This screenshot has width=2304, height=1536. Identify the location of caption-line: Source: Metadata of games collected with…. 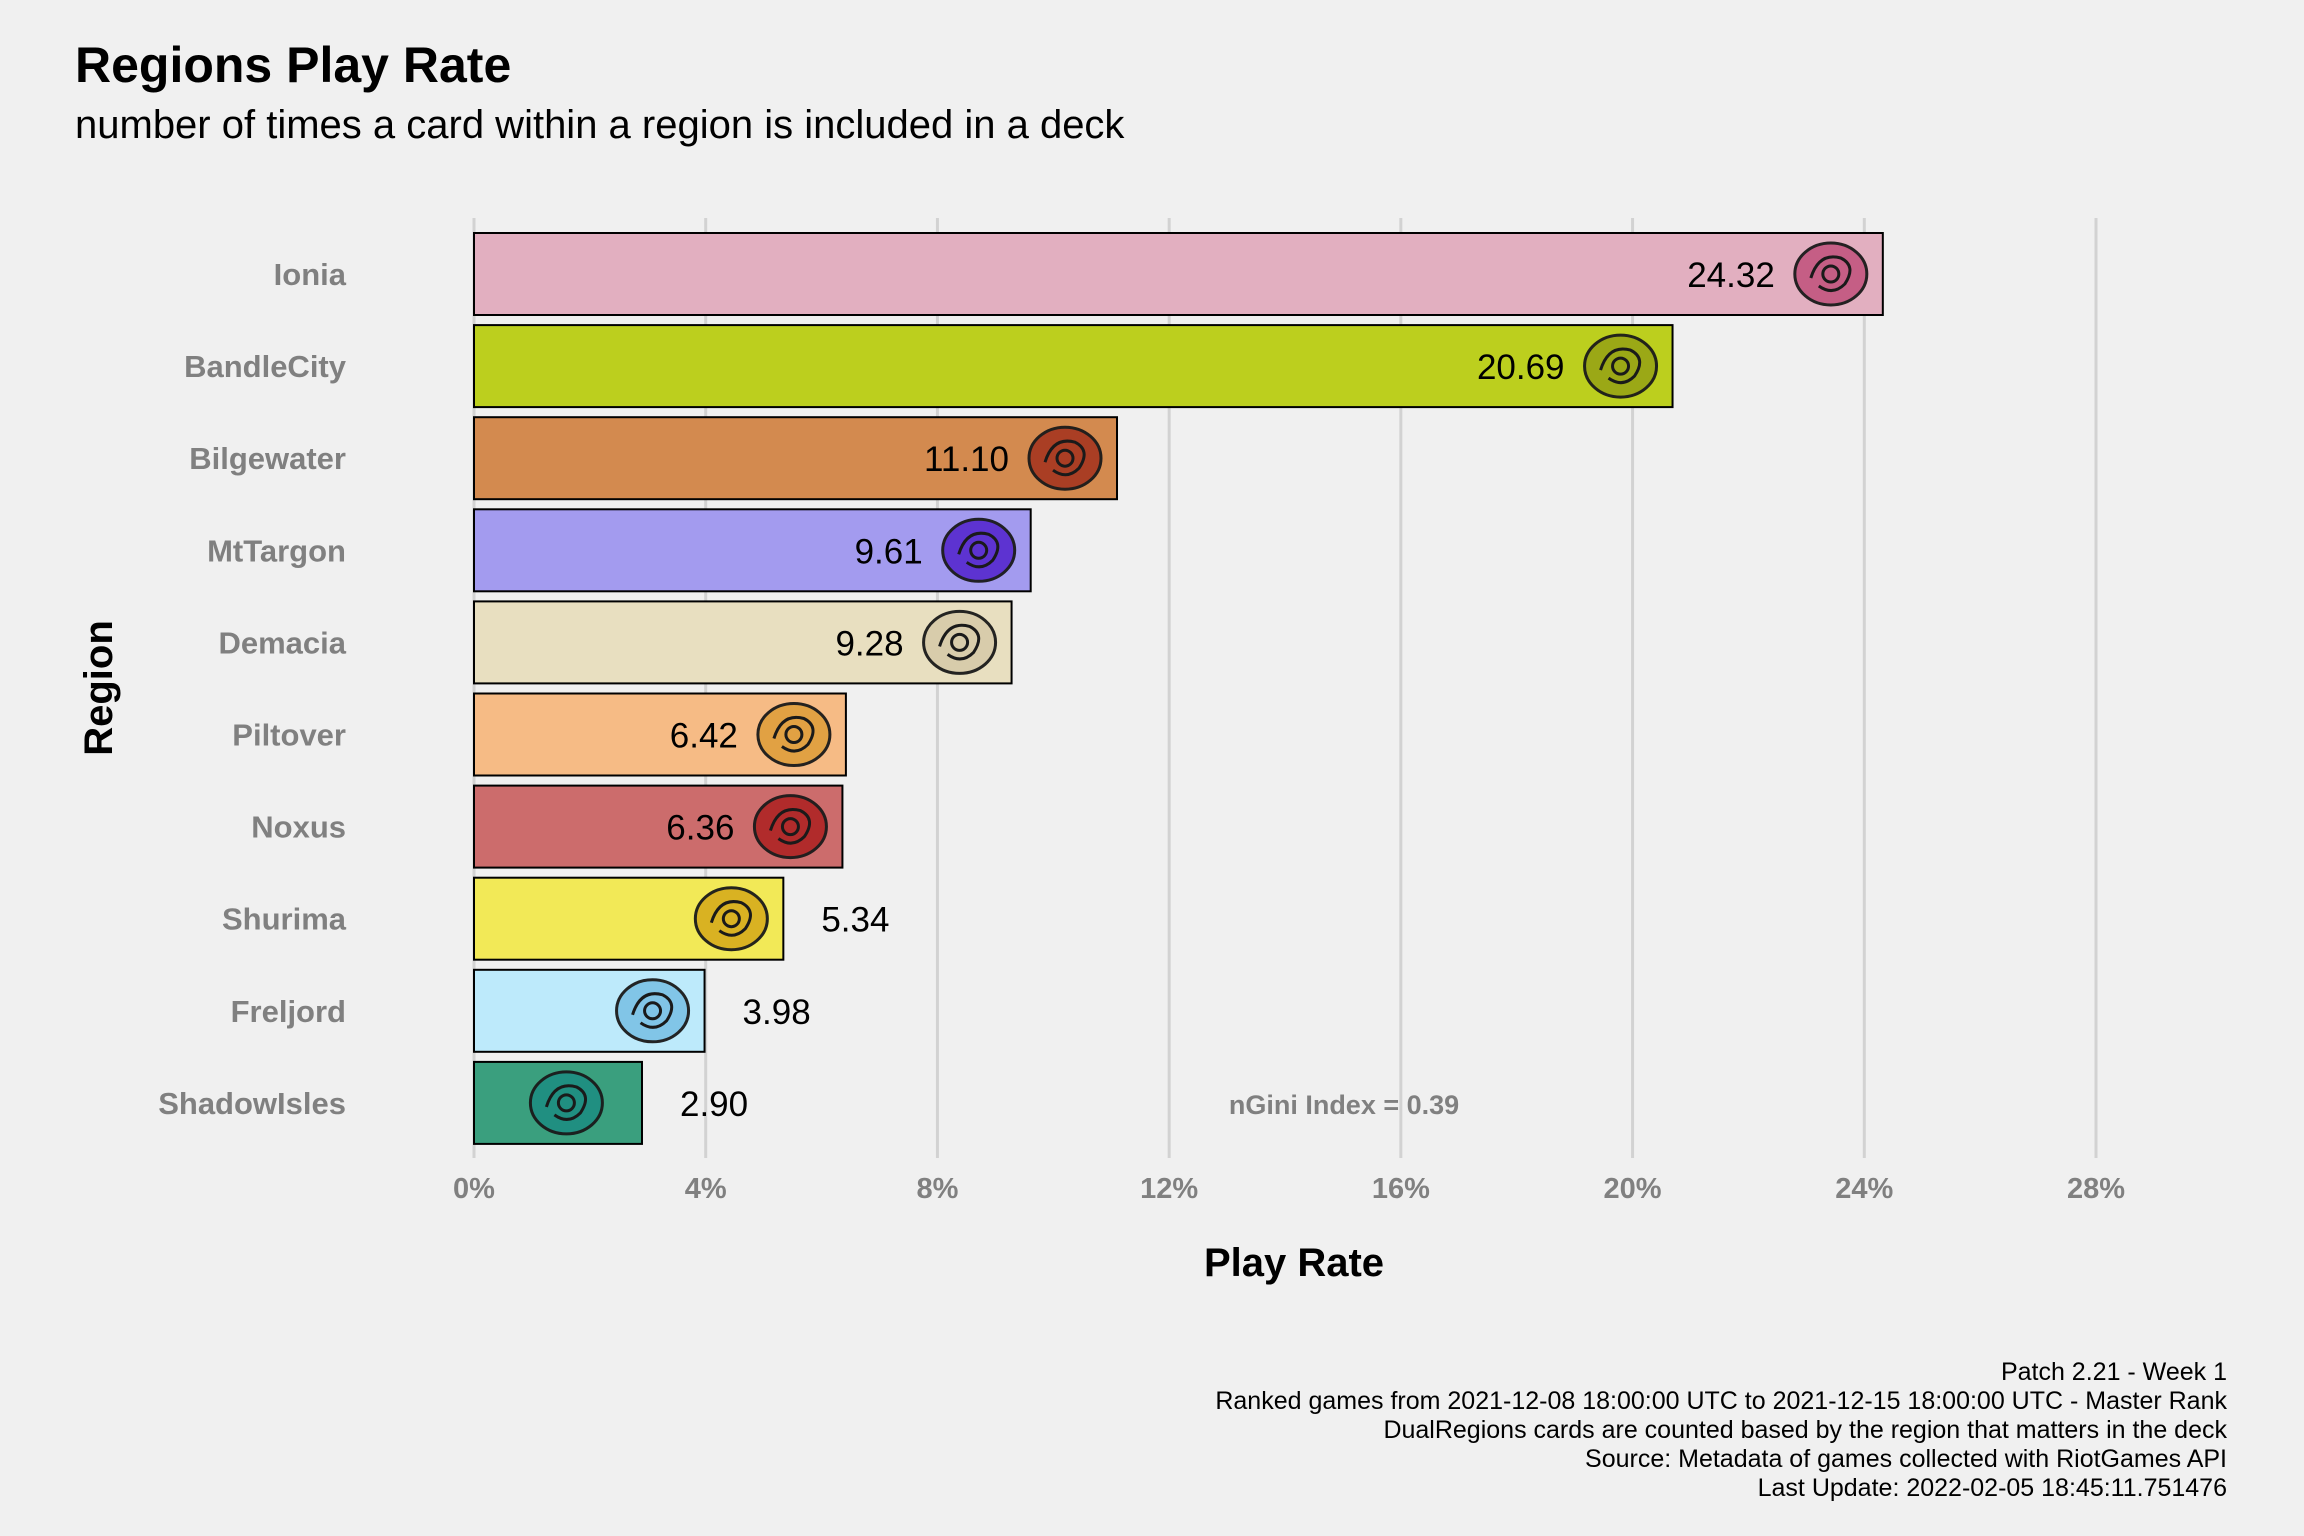
(1906, 1459).